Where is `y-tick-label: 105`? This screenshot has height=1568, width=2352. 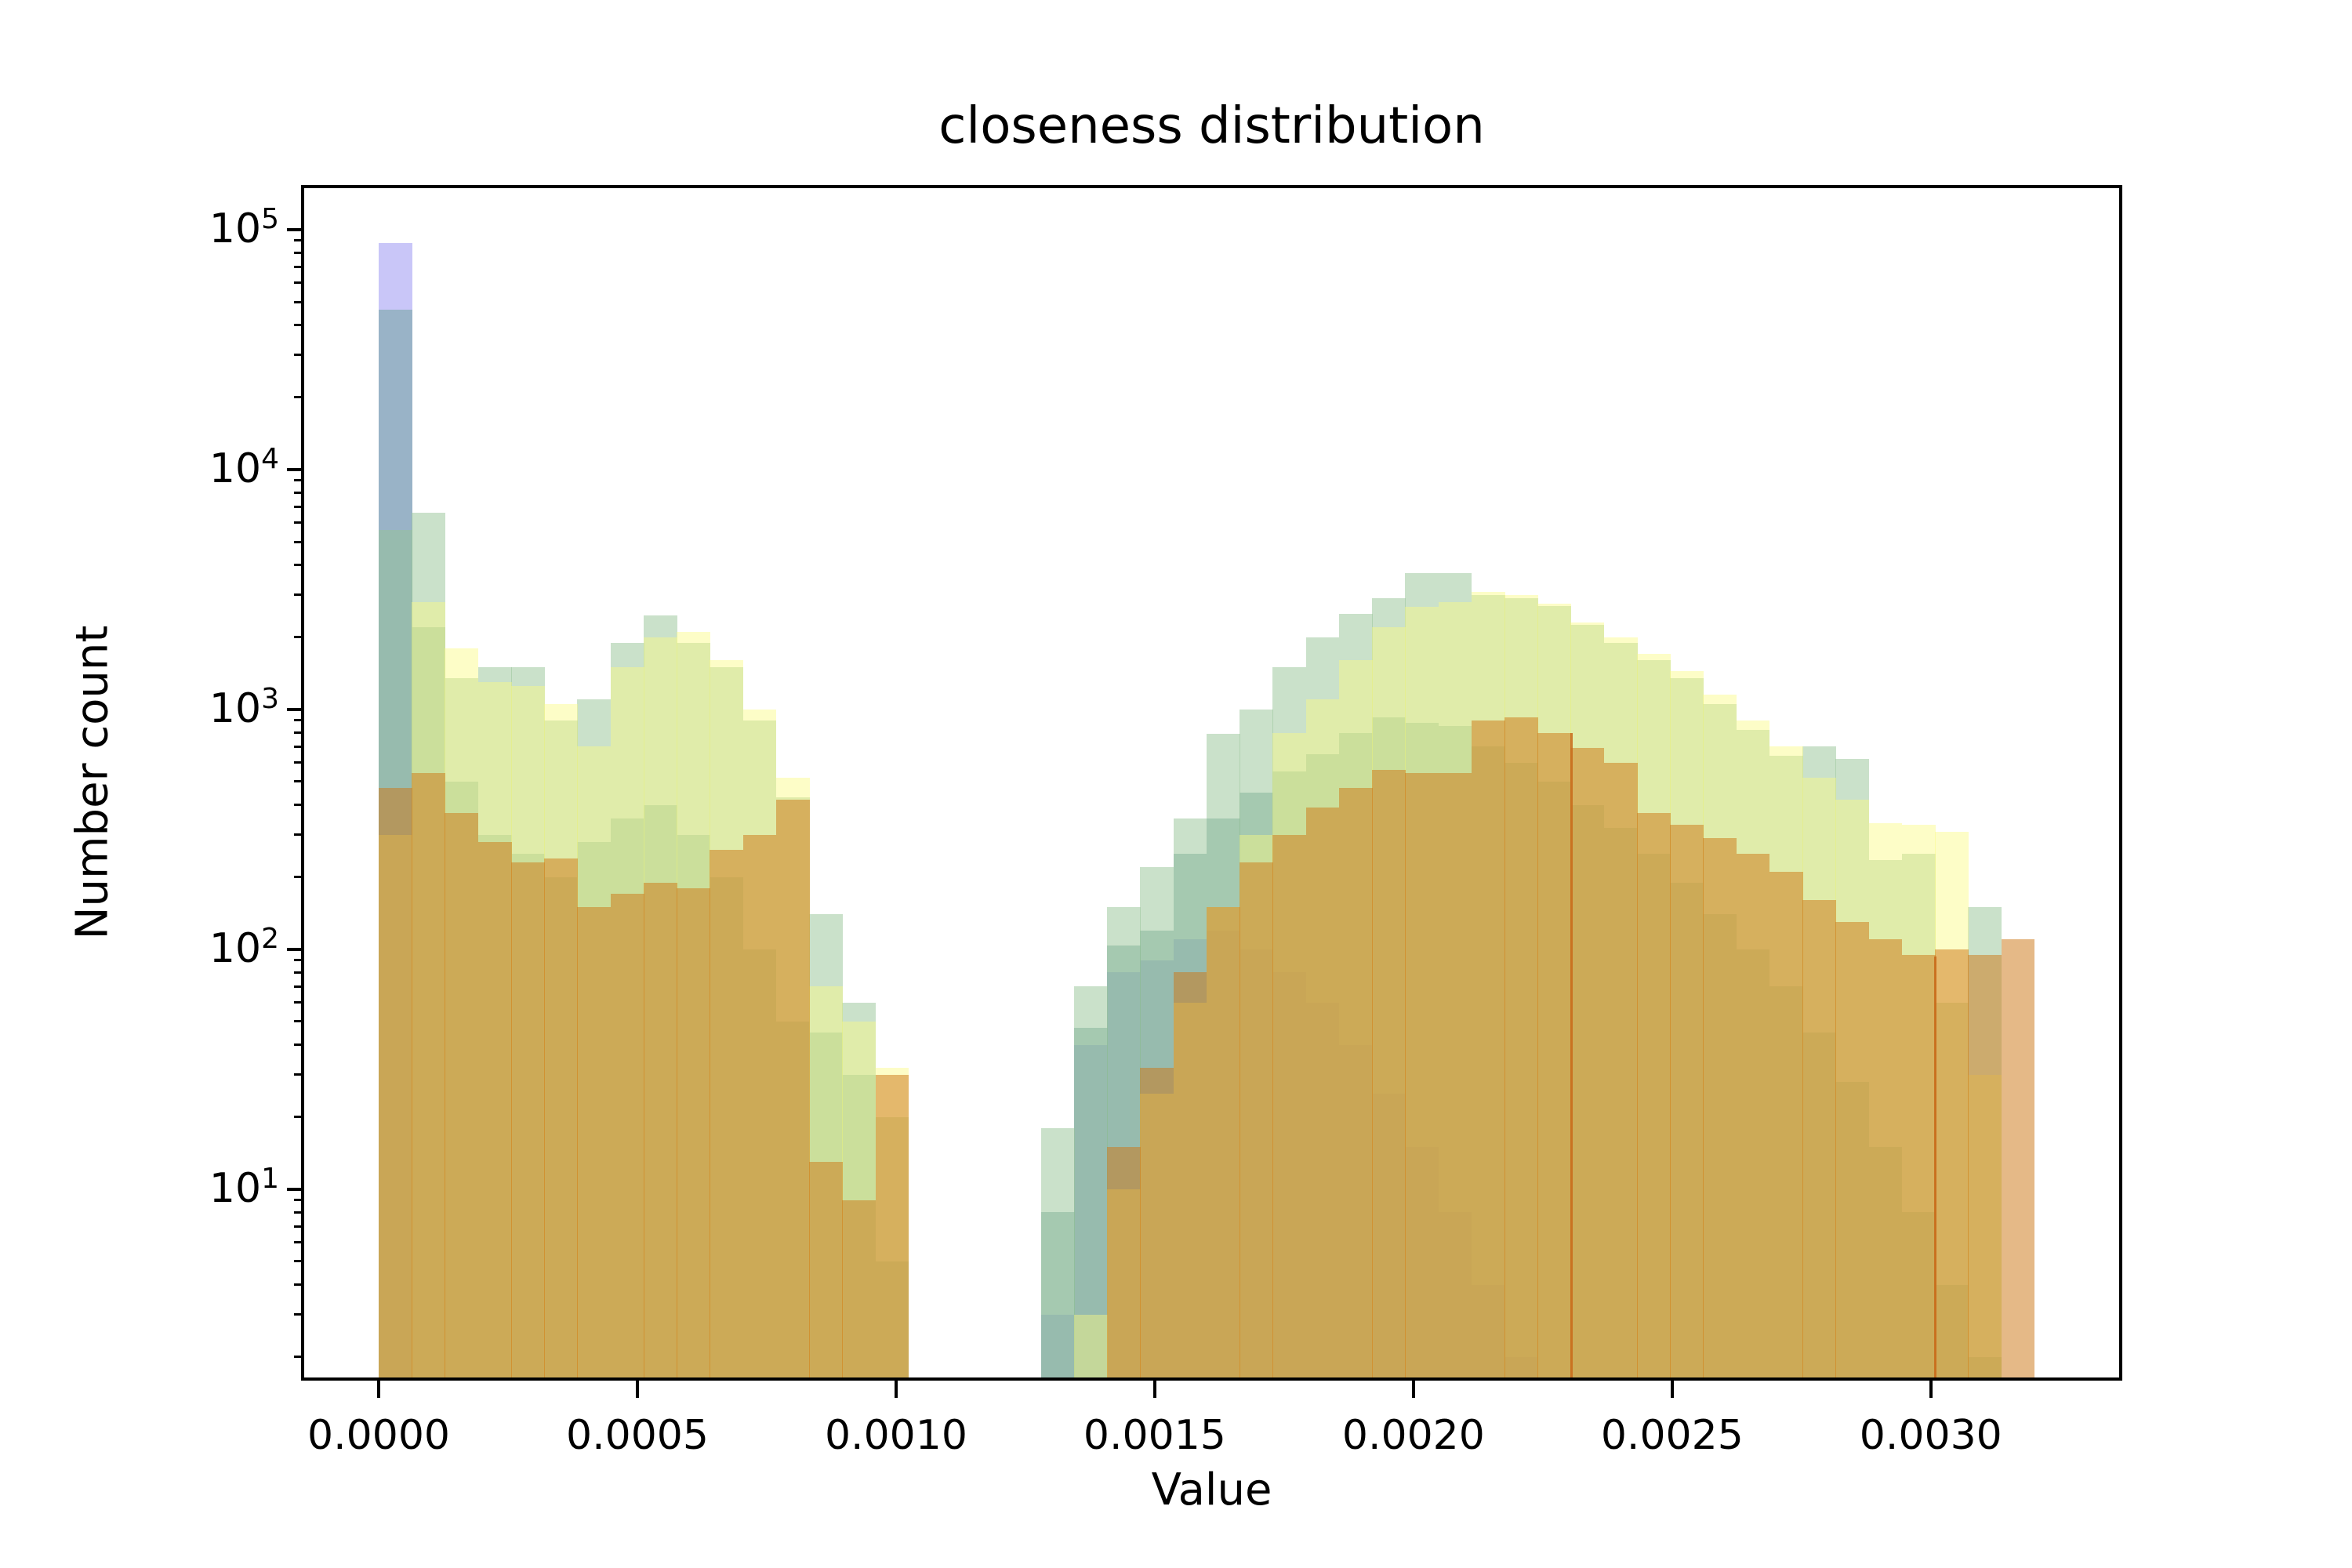
y-tick-label: 105 is located at coordinates (244, 228).